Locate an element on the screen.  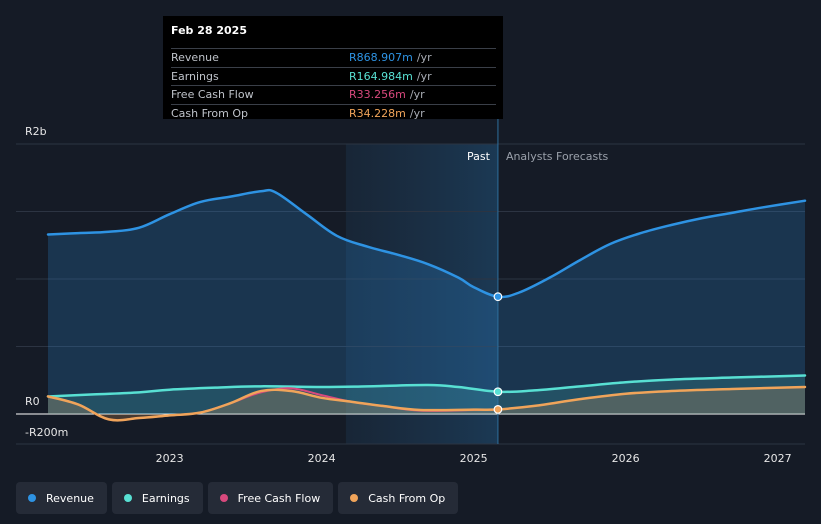
tooltip-value: R868.907m is located at coordinates (381, 58).